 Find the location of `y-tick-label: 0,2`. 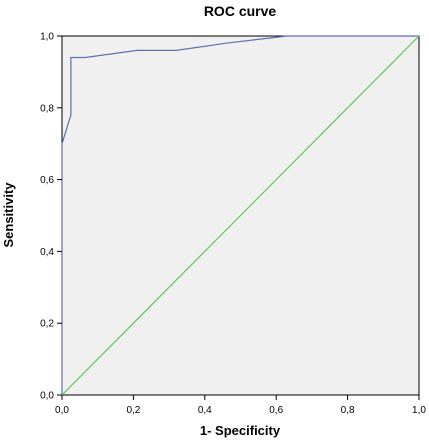

y-tick-label: 0,2 is located at coordinates (47, 324).